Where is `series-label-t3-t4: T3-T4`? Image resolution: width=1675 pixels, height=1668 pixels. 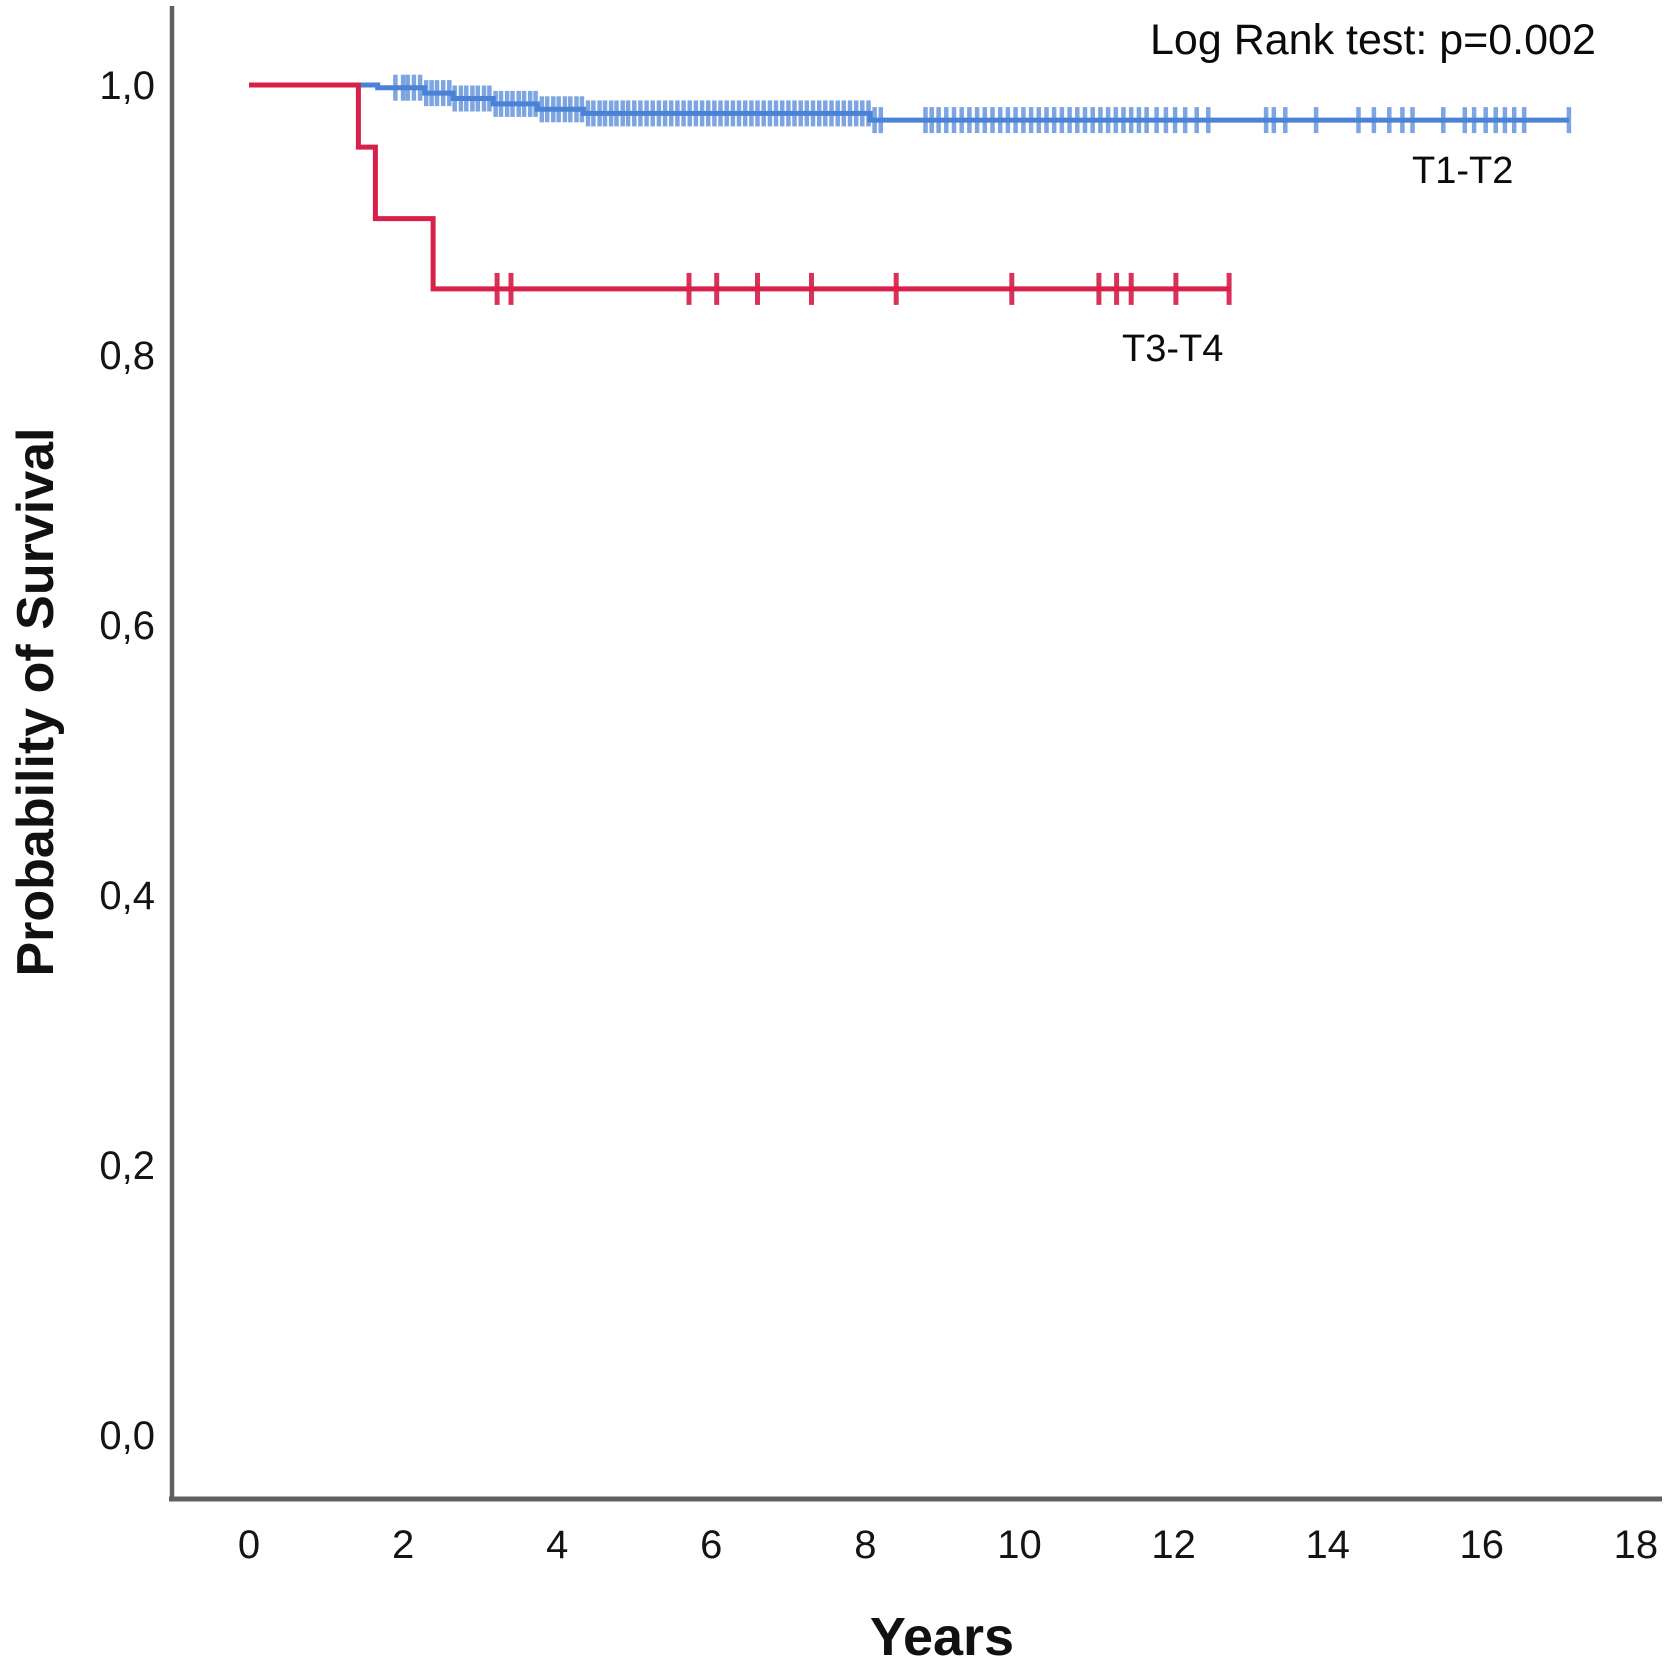 series-label-t3-t4: T3-T4 is located at coordinates (1173, 349).